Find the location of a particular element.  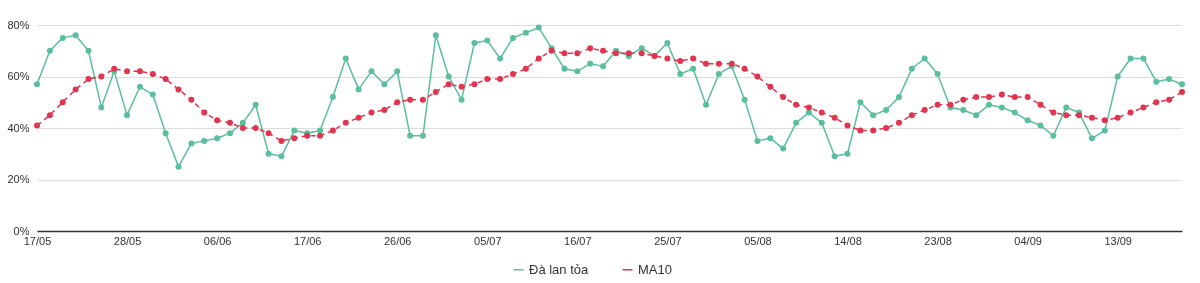

x-tick-label: 13/09 is located at coordinates (1118, 240).